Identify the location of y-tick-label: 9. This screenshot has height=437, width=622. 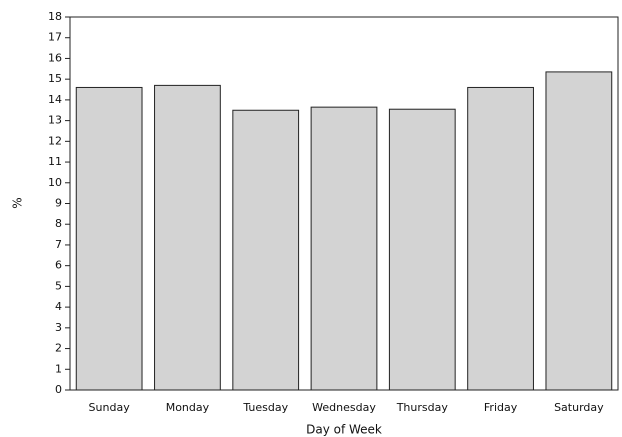
(58, 203).